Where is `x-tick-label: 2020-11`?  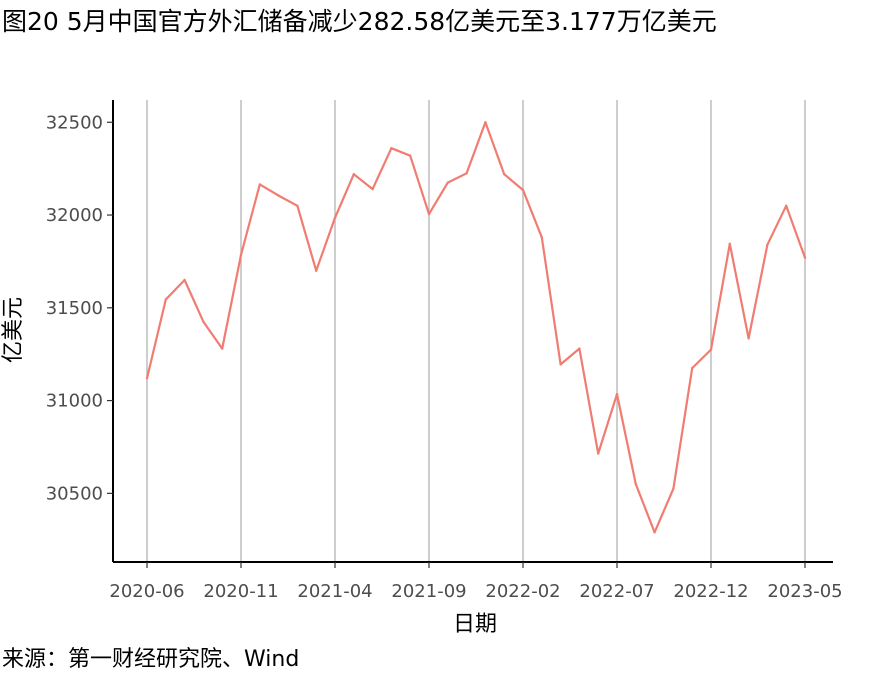
x-tick-label: 2020-11 is located at coordinates (240, 591).